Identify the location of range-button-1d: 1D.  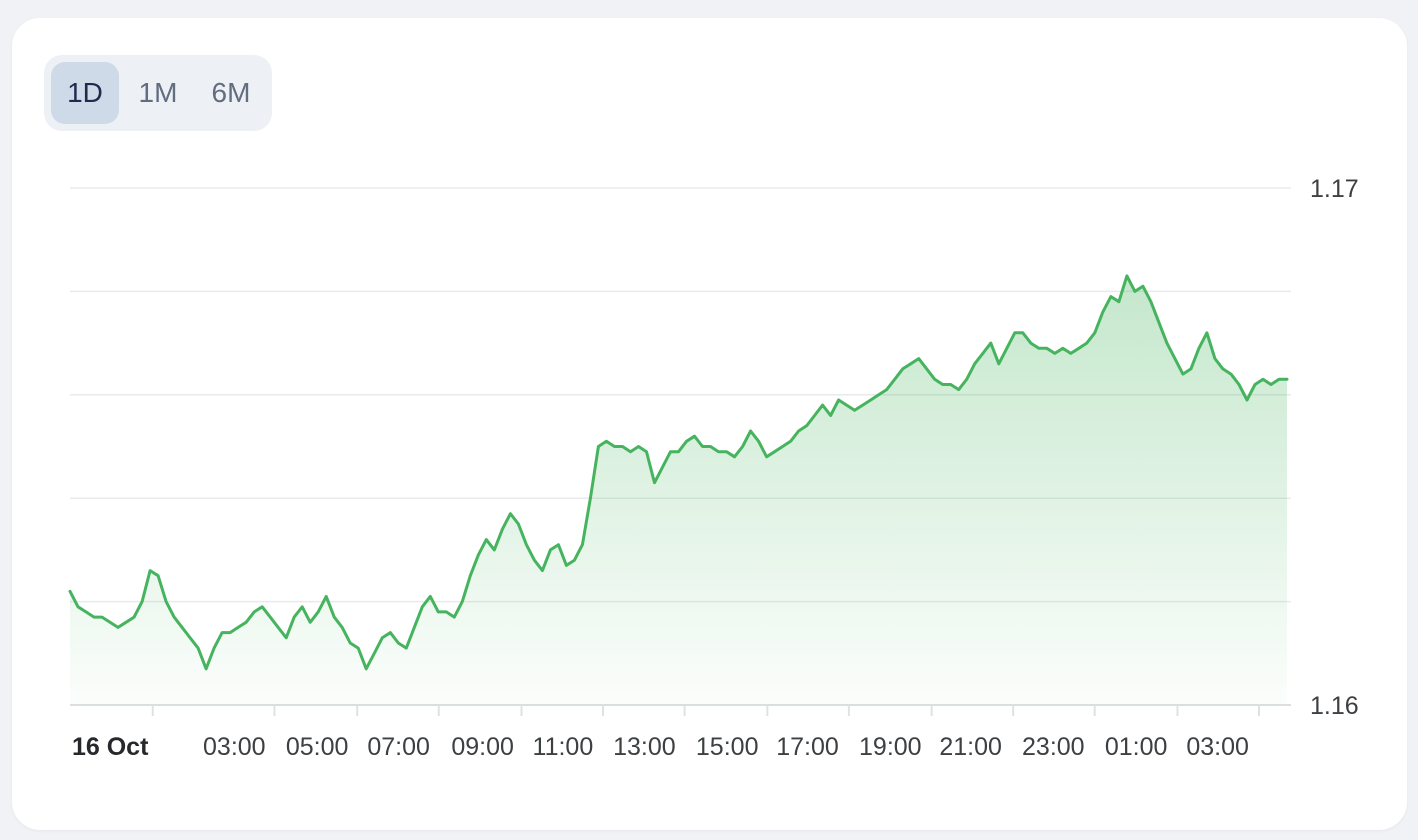
(85, 93).